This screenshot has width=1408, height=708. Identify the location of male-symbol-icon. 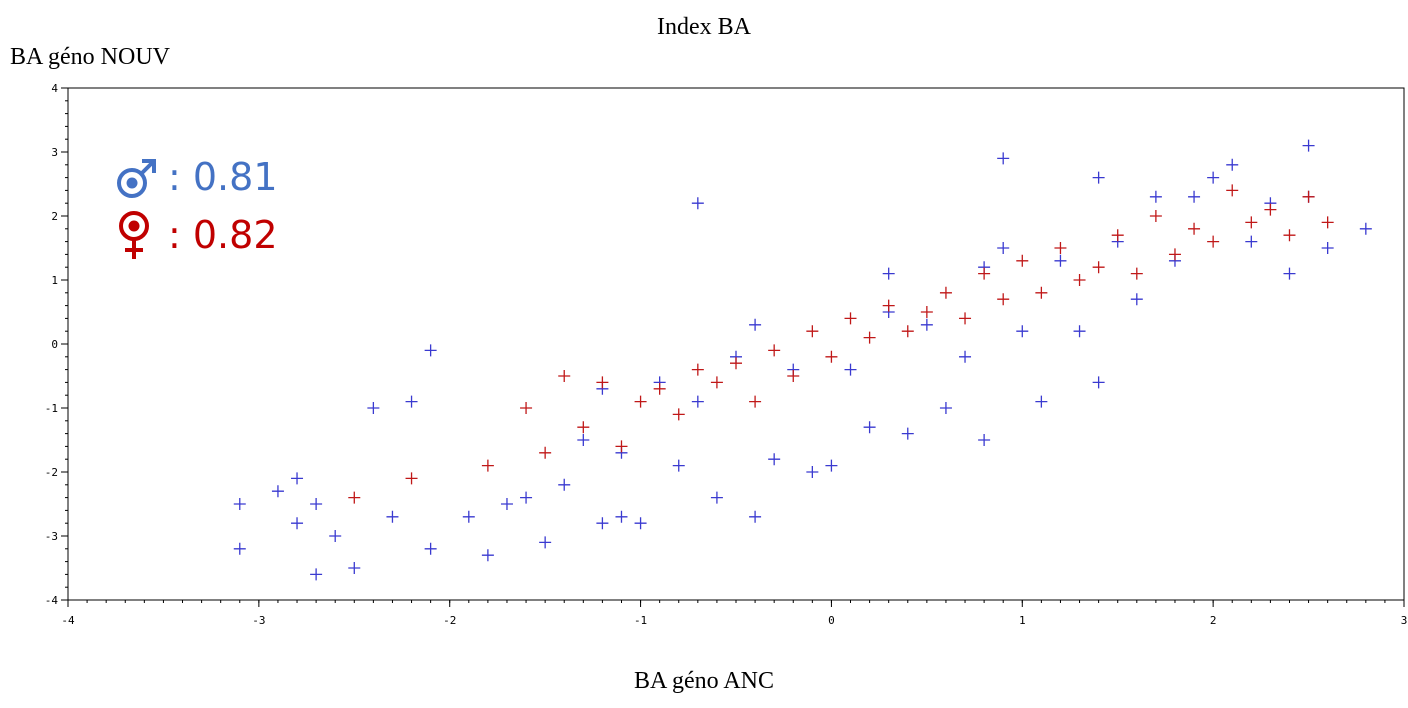
(136, 178).